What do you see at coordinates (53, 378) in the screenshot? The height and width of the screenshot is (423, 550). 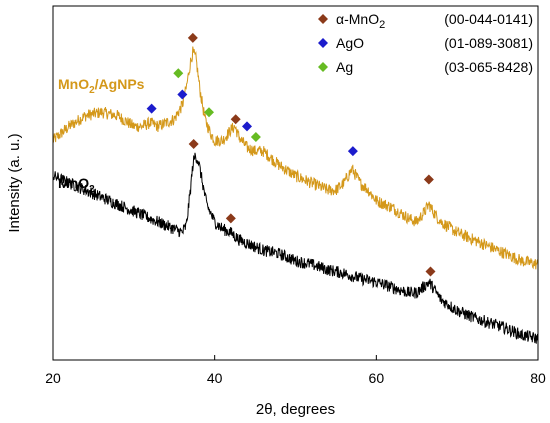 I see `x-tick-label: 20` at bounding box center [53, 378].